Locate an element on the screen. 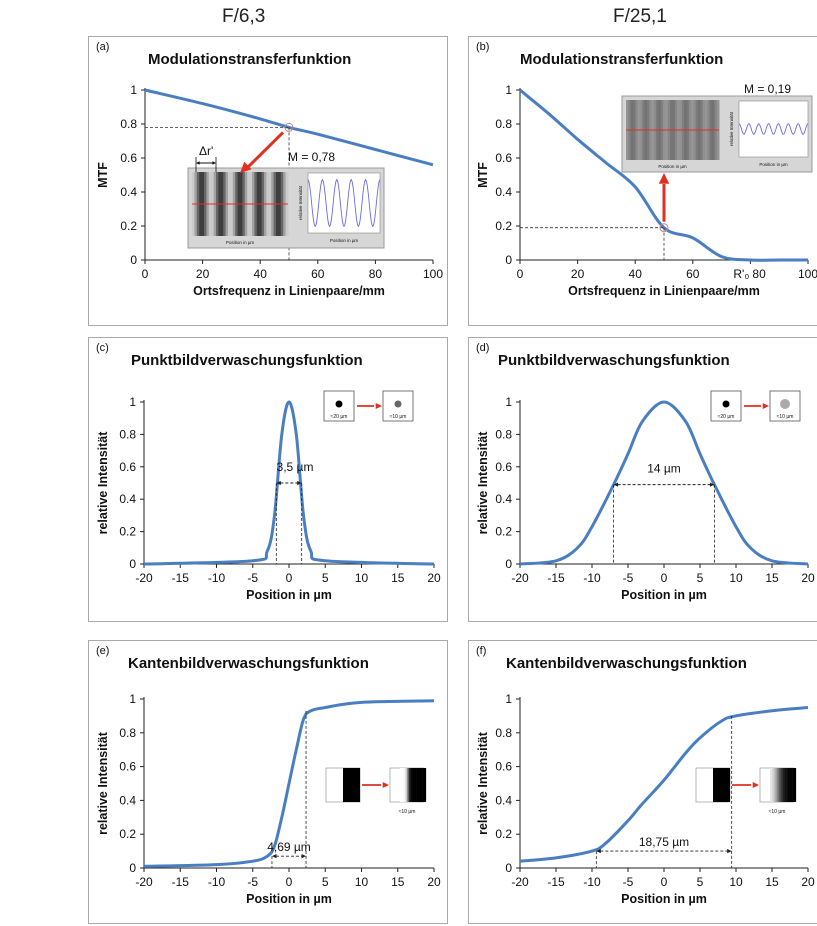 The height and width of the screenshot is (926, 817). column-title-left: F/6,3 is located at coordinates (244, 16).